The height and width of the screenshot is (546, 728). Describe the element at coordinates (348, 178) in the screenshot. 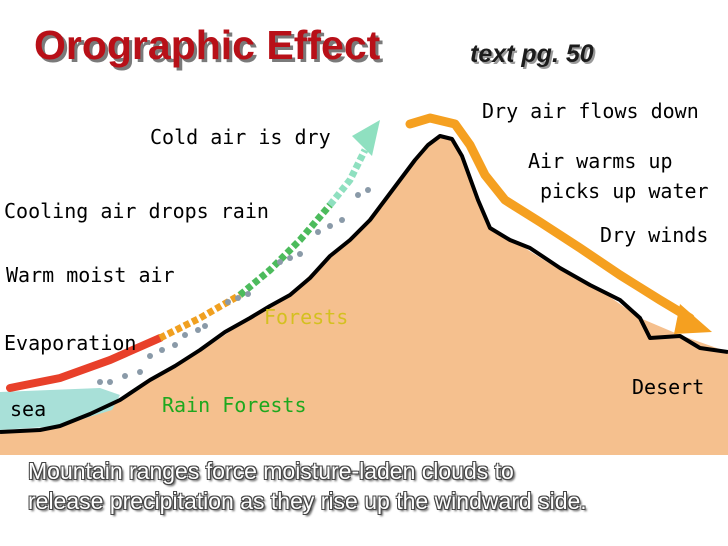

I see `rising-air-cold` at that location.